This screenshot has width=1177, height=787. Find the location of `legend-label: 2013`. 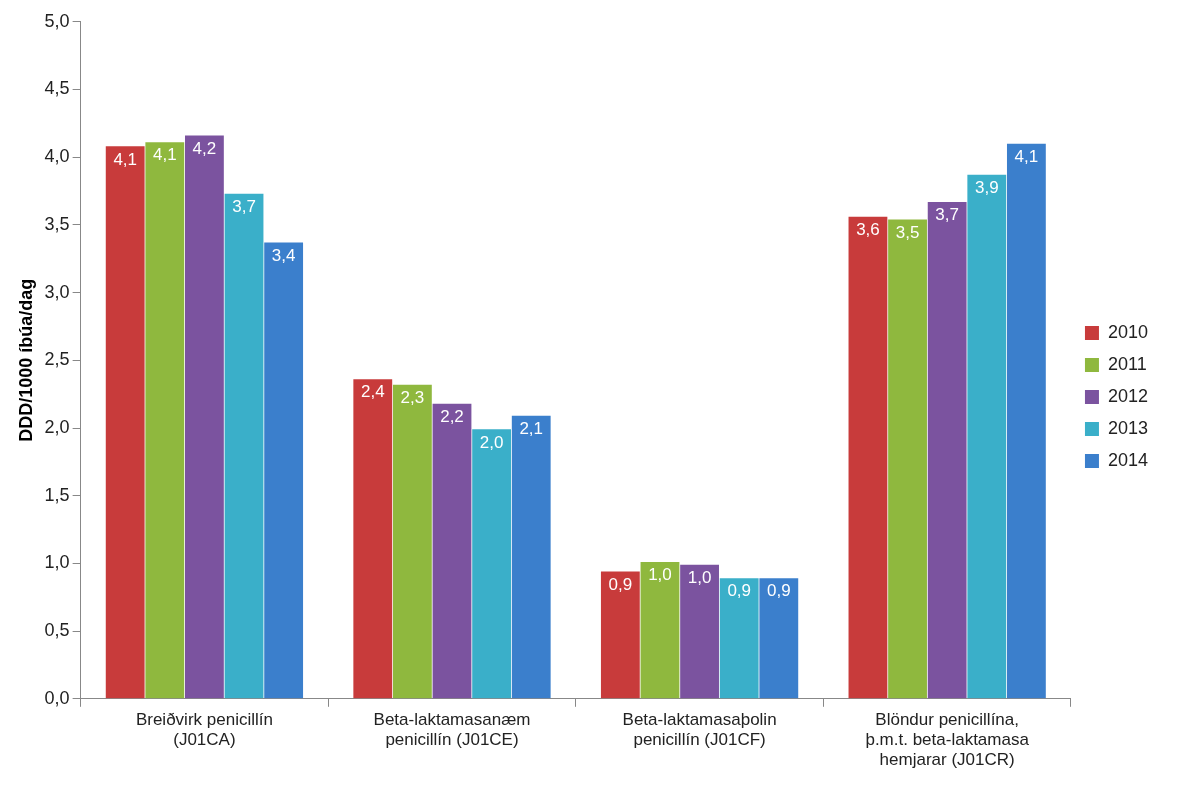

legend-label: 2013 is located at coordinates (1127, 427).